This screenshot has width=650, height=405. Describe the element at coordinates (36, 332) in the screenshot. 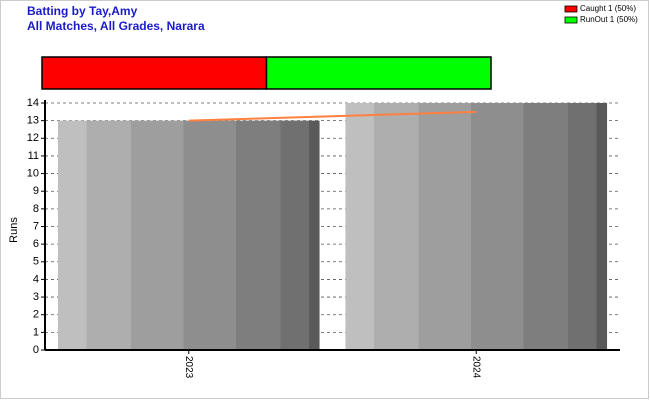

I see `y-tick-label: 1` at that location.